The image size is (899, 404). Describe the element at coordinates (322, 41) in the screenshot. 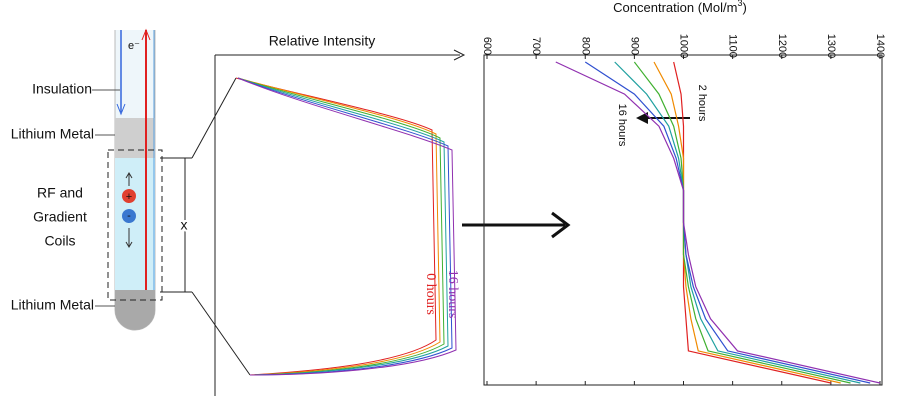

I see `label: Relative Intensity` at that location.